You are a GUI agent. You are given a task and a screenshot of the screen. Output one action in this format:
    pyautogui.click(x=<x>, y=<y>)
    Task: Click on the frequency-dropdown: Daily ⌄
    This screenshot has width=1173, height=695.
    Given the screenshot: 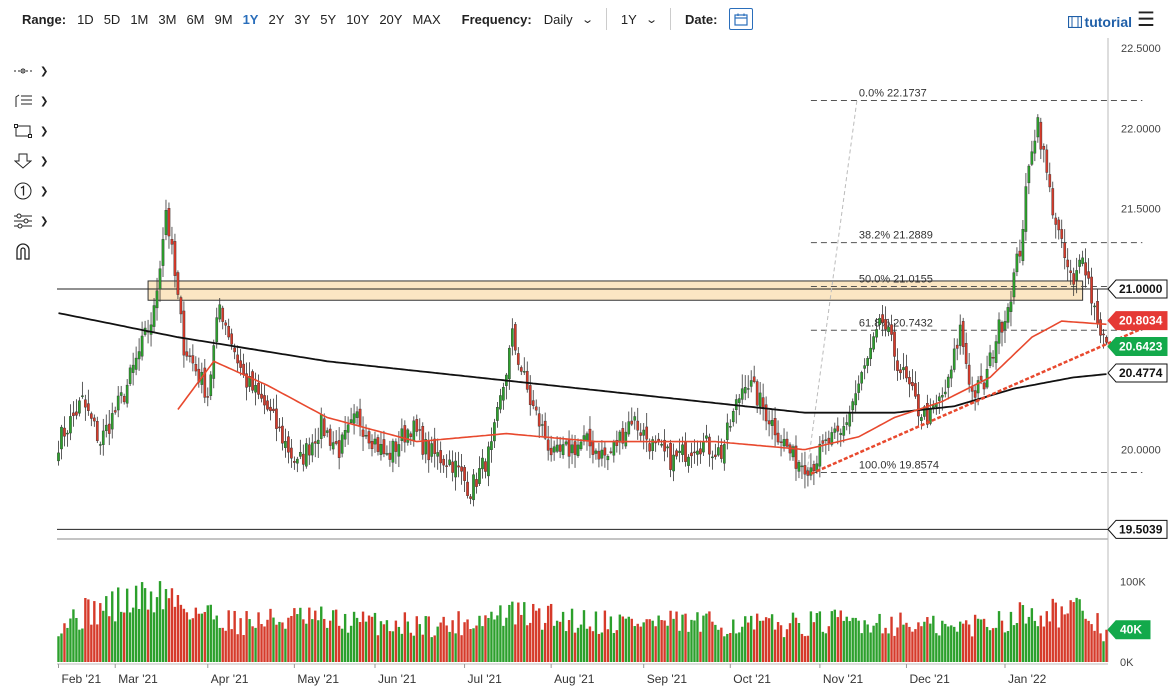 What is the action you would take?
    pyautogui.click(x=569, y=19)
    